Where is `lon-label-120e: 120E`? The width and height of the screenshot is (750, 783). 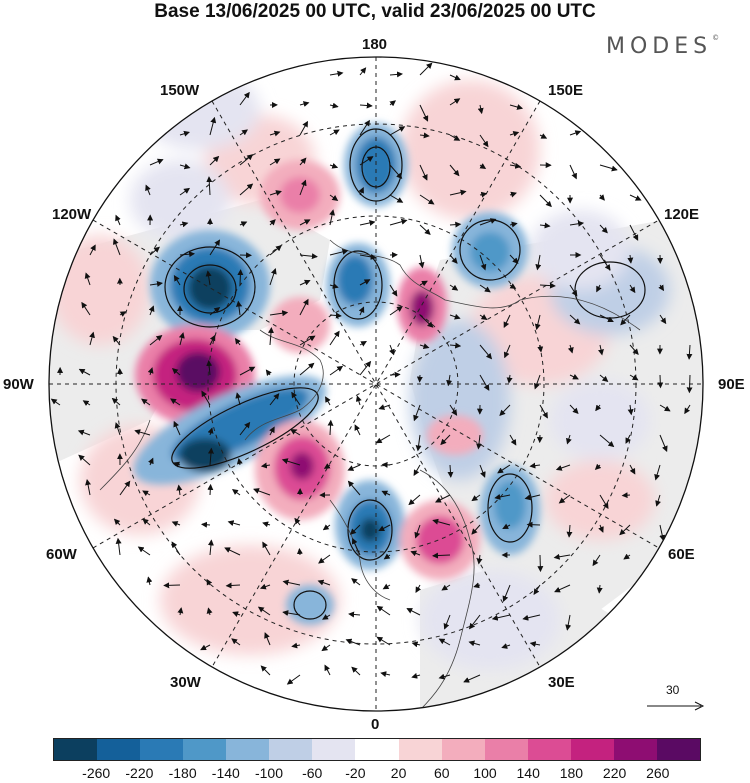 lon-label-120e: 120E is located at coordinates (682, 214).